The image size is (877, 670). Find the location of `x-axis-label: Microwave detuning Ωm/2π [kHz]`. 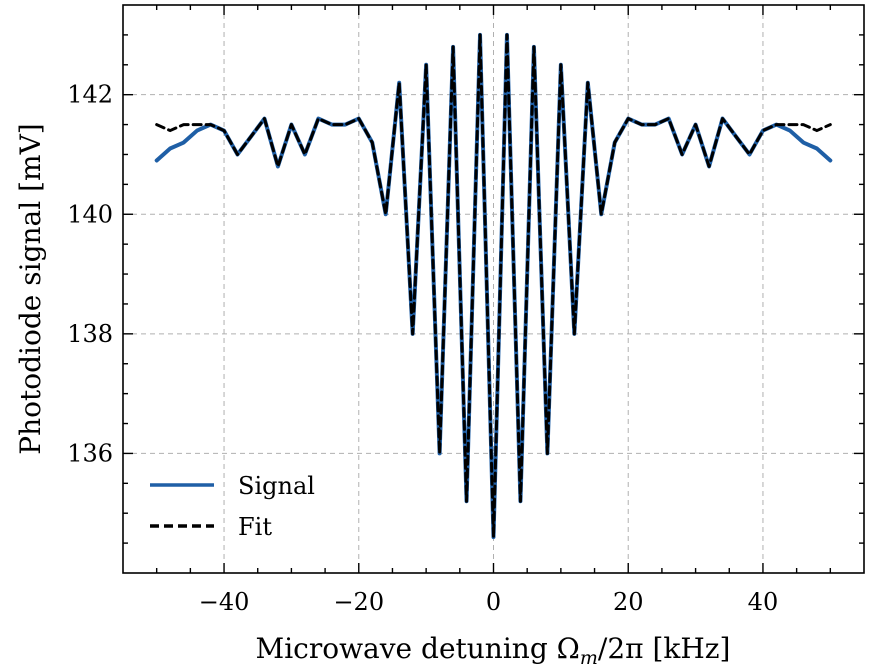

x-axis-label: Microwave detuning Ωm/2π [kHz] is located at coordinates (493, 650).